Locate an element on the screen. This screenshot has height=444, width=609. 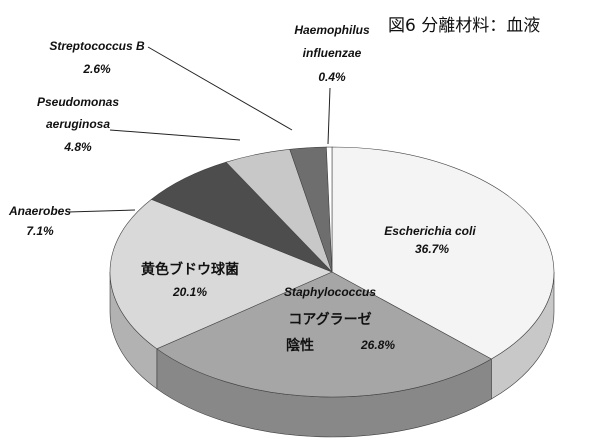
slice-label: Pseudomonas is located at coordinates (78, 102).